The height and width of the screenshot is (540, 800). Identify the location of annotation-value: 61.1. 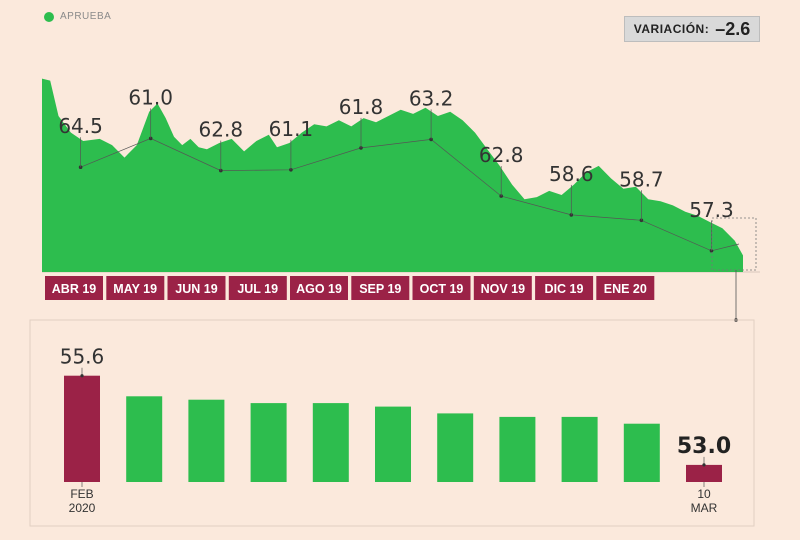
(291, 129).